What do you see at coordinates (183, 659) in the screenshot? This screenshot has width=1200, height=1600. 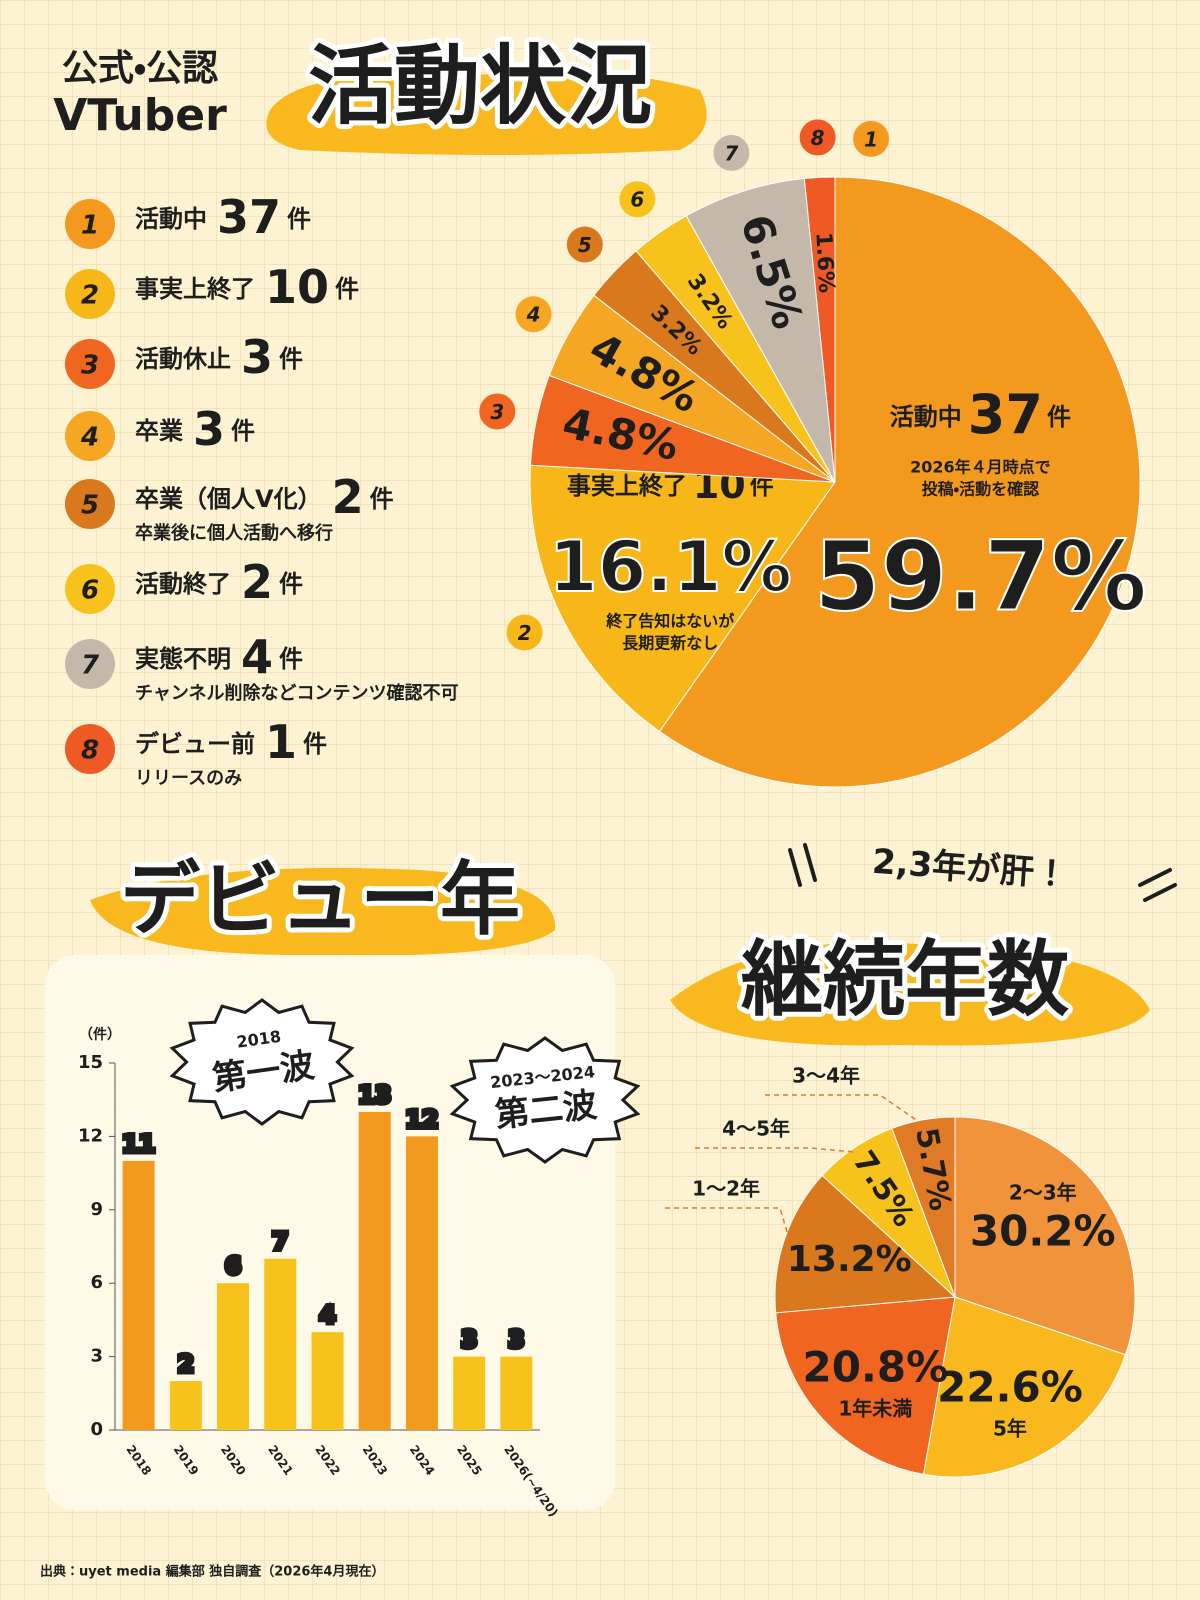 I see `legend-name: 実態不明` at bounding box center [183, 659].